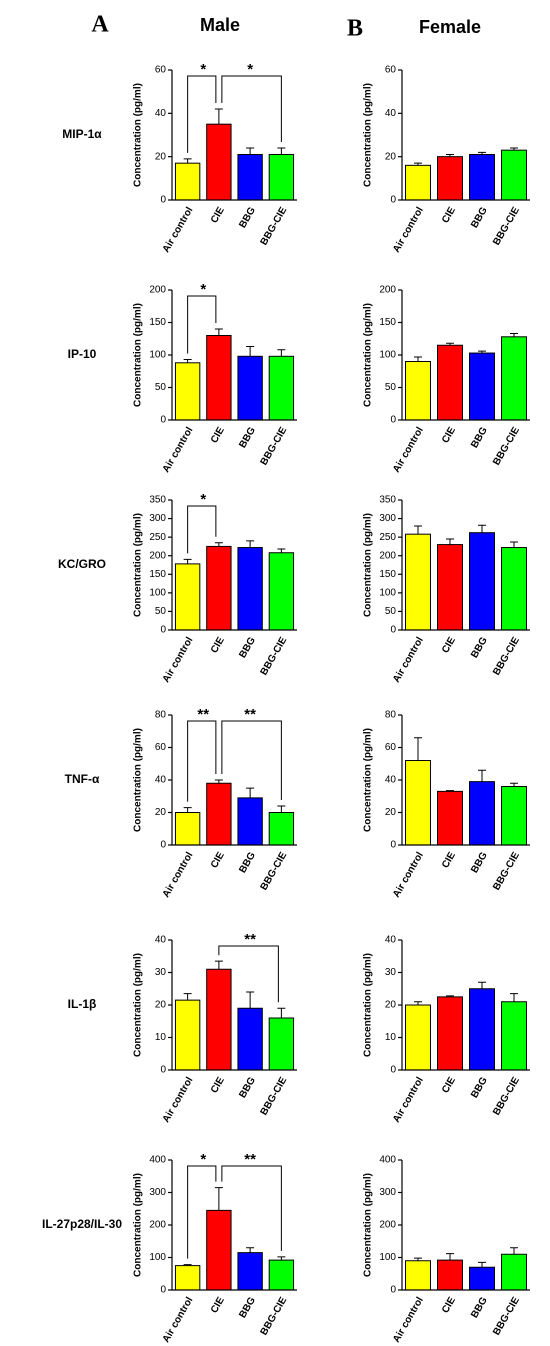  What do you see at coordinates (387, 1257) in the screenshot?
I see `y-tick-label: 100` at bounding box center [387, 1257].